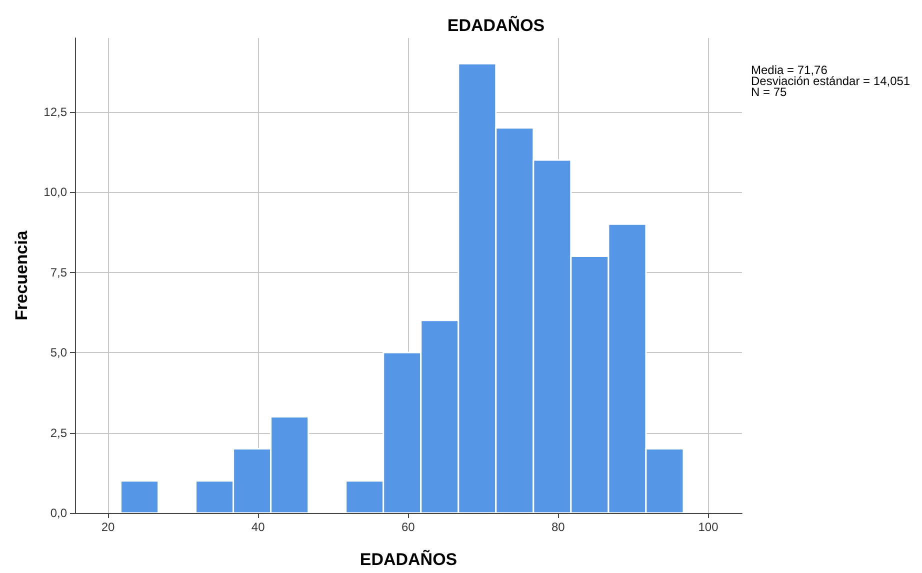 The width and height of the screenshot is (922, 573). What do you see at coordinates (21, 275) in the screenshot?
I see `y-axis-title: Frecuencia` at bounding box center [21, 275].